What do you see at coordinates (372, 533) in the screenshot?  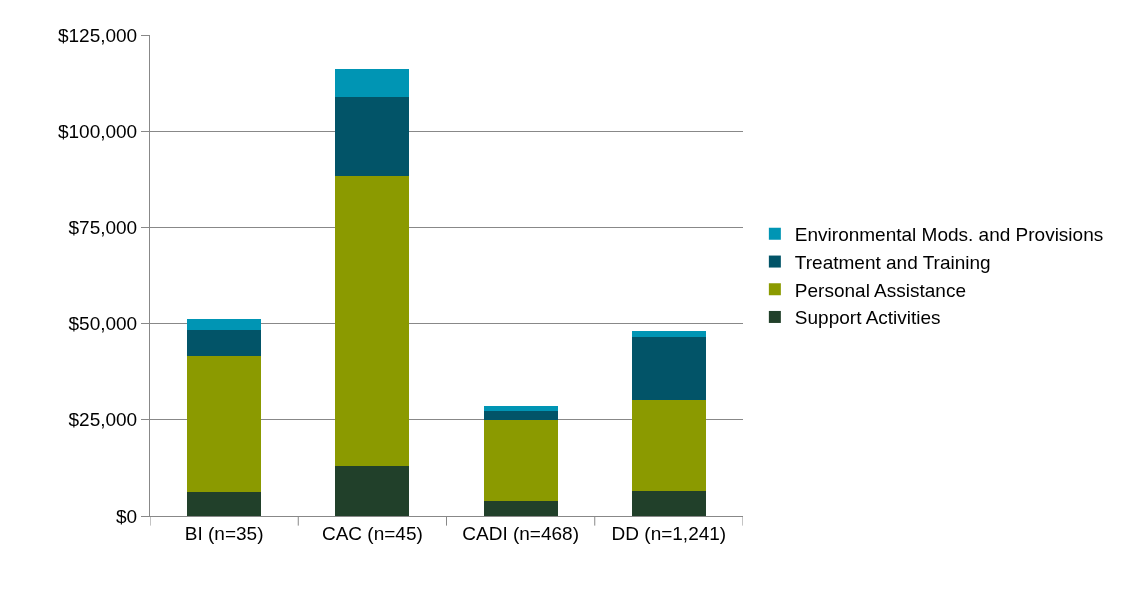 I see `x-tick-label: CAC (n=45)` at bounding box center [372, 533].